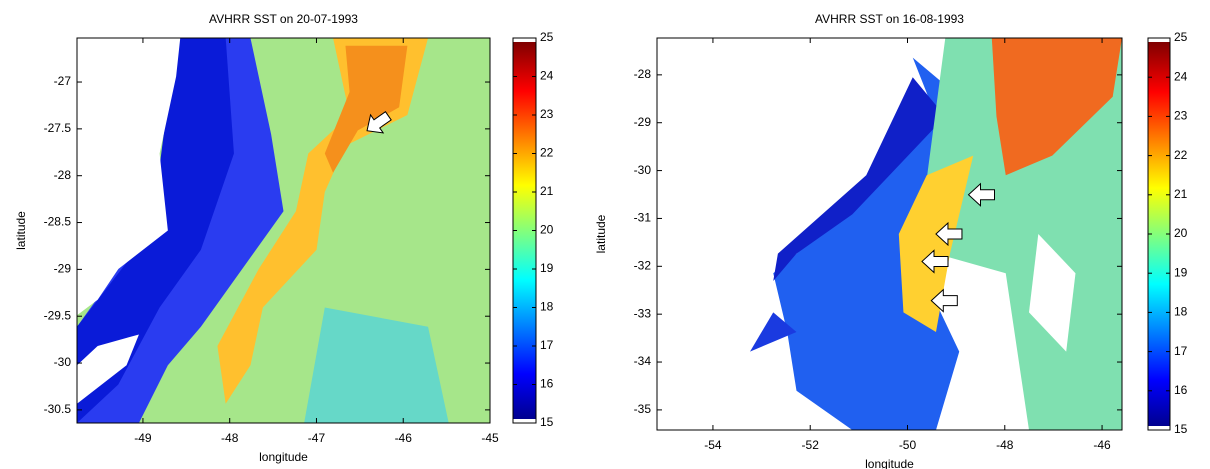  What do you see at coordinates (811, 445) in the screenshot?
I see `x-tick-label: -52` at bounding box center [811, 445].